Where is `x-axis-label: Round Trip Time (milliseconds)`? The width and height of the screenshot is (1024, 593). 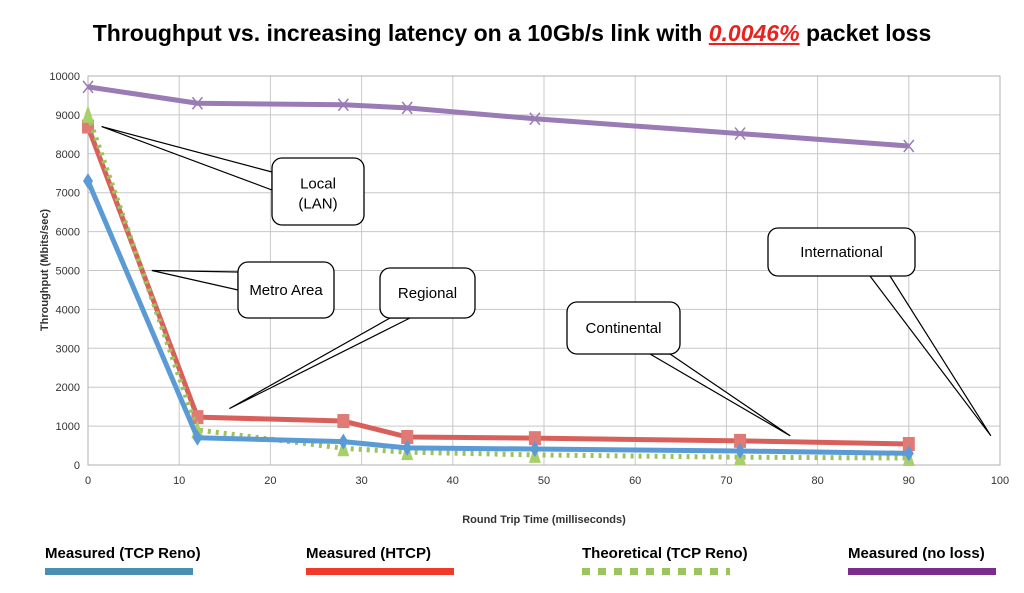
x-axis-label: Round Trip Time (milliseconds) is located at coordinates (544, 520).